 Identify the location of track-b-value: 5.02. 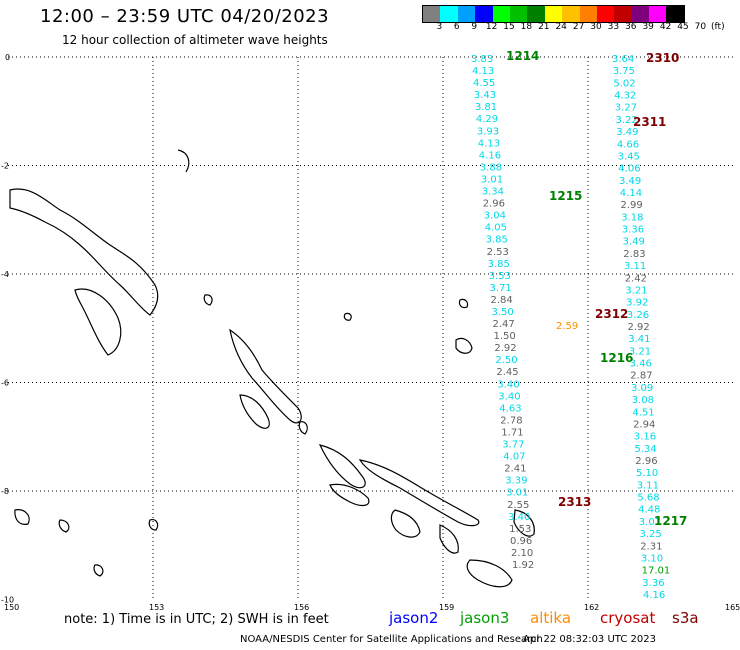
(624, 83).